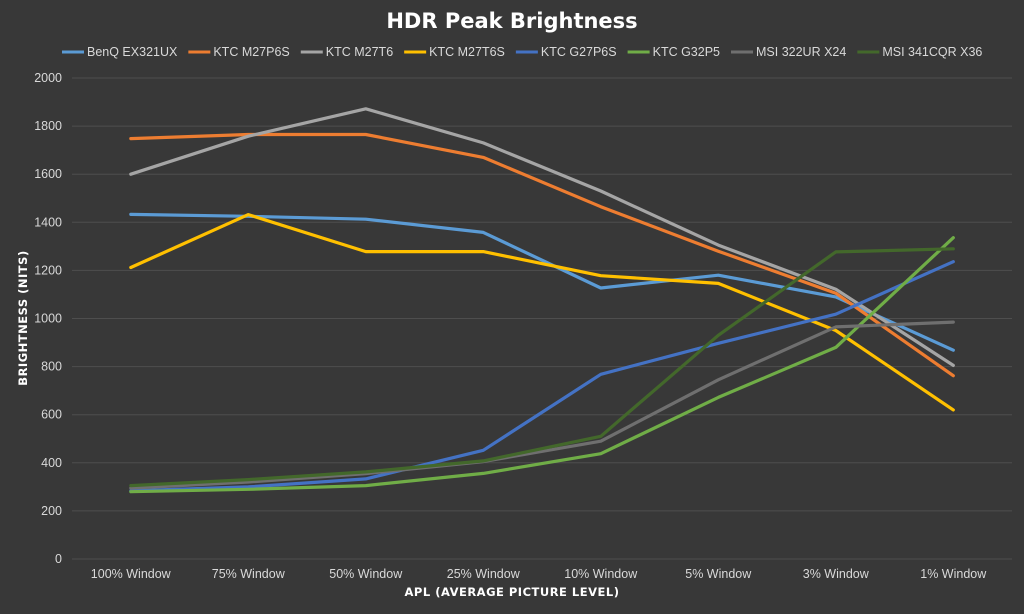  I want to click on legend-item: KTC M27T6, so click(346, 52).